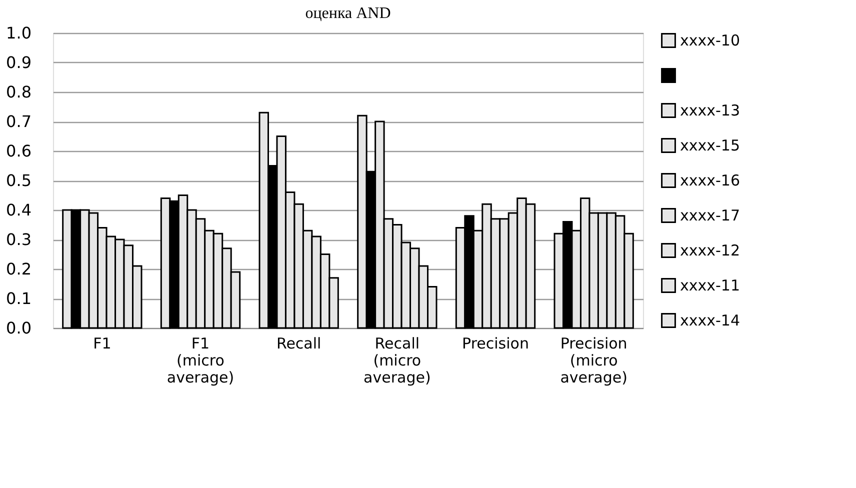 Image resolution: width=856 pixels, height=488 pixels. What do you see at coordinates (710, 321) in the screenshot?
I see `legend-label: xxxx-14` at bounding box center [710, 321].